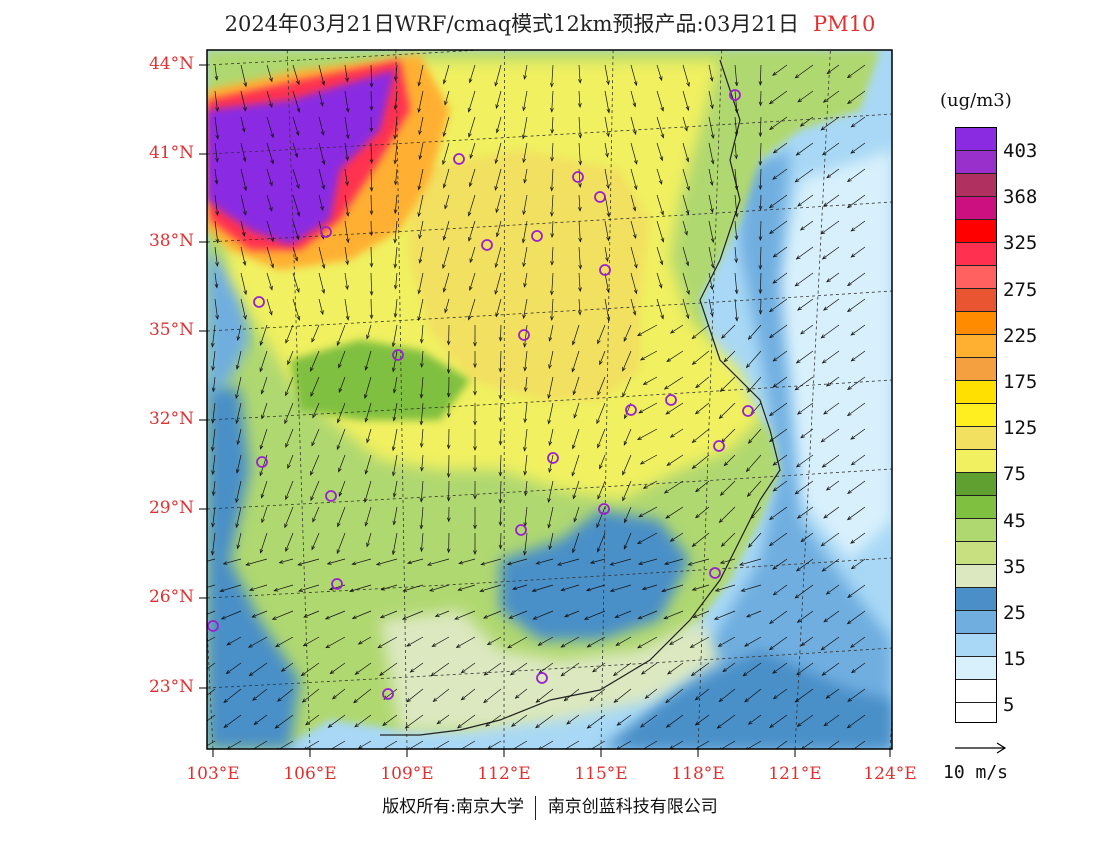  Describe the element at coordinates (171, 330) in the screenshot. I see `latitude-label: 35°N` at that location.